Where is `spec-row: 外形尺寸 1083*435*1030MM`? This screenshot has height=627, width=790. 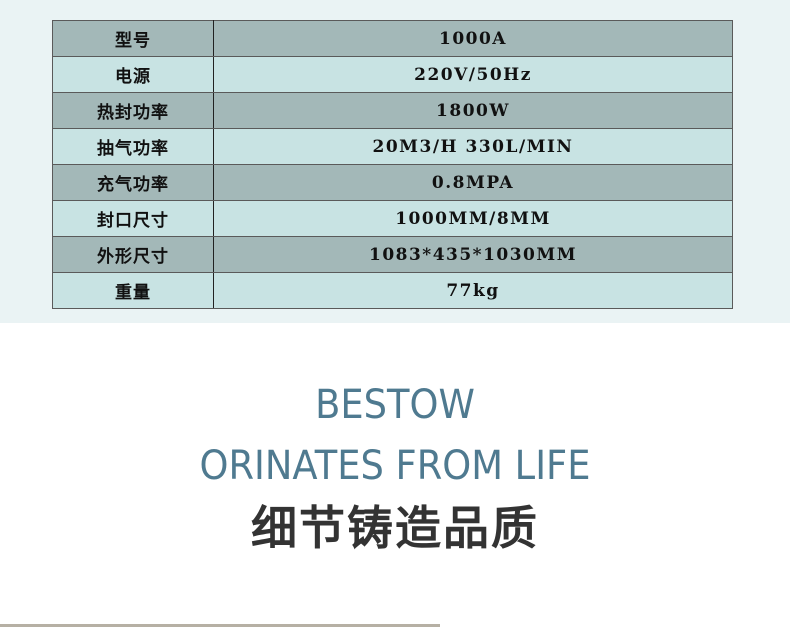 spec-row: 外形尺寸 1083*435*1030MM is located at coordinates (392, 254).